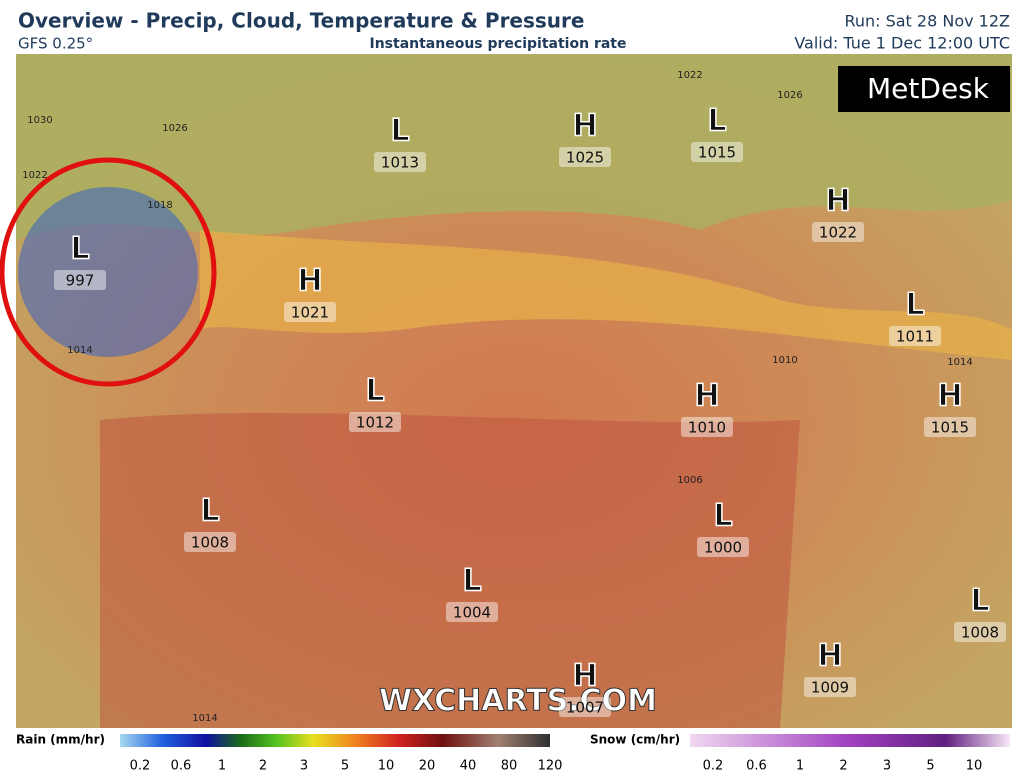  What do you see at coordinates (606, 295) in the screenshot?
I see `warm-band` at bounding box center [606, 295].